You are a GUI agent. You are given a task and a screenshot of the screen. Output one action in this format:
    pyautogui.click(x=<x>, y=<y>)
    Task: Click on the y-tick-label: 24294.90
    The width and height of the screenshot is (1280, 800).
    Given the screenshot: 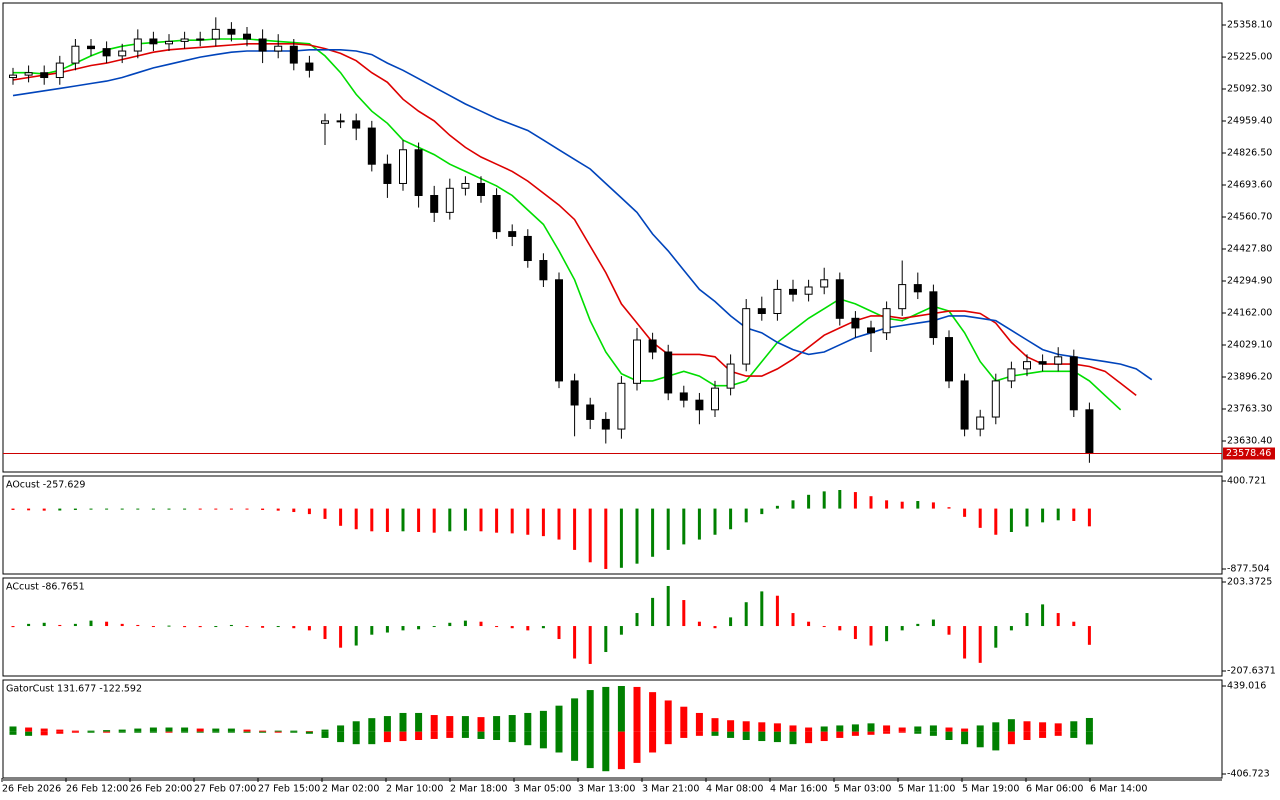 What is the action you would take?
    pyautogui.click(x=1249, y=281)
    